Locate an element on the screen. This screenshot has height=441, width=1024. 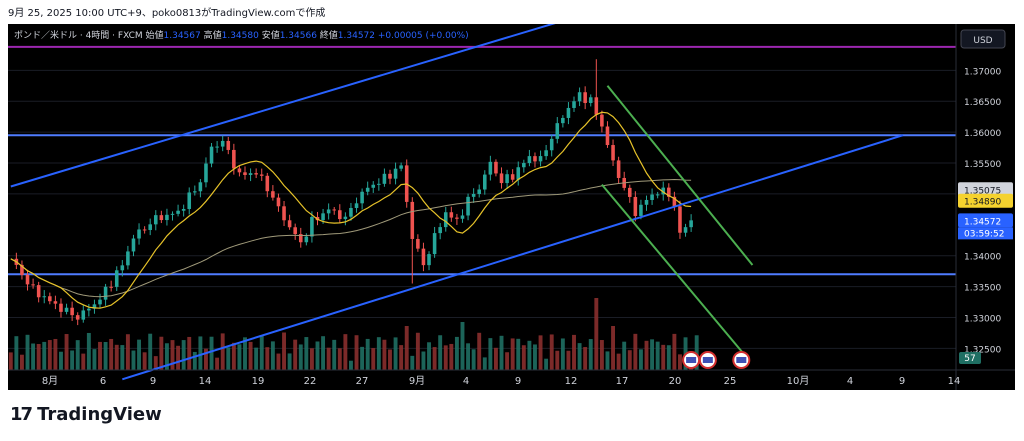
volume-badge-label: 57 is located at coordinates (969, 359).